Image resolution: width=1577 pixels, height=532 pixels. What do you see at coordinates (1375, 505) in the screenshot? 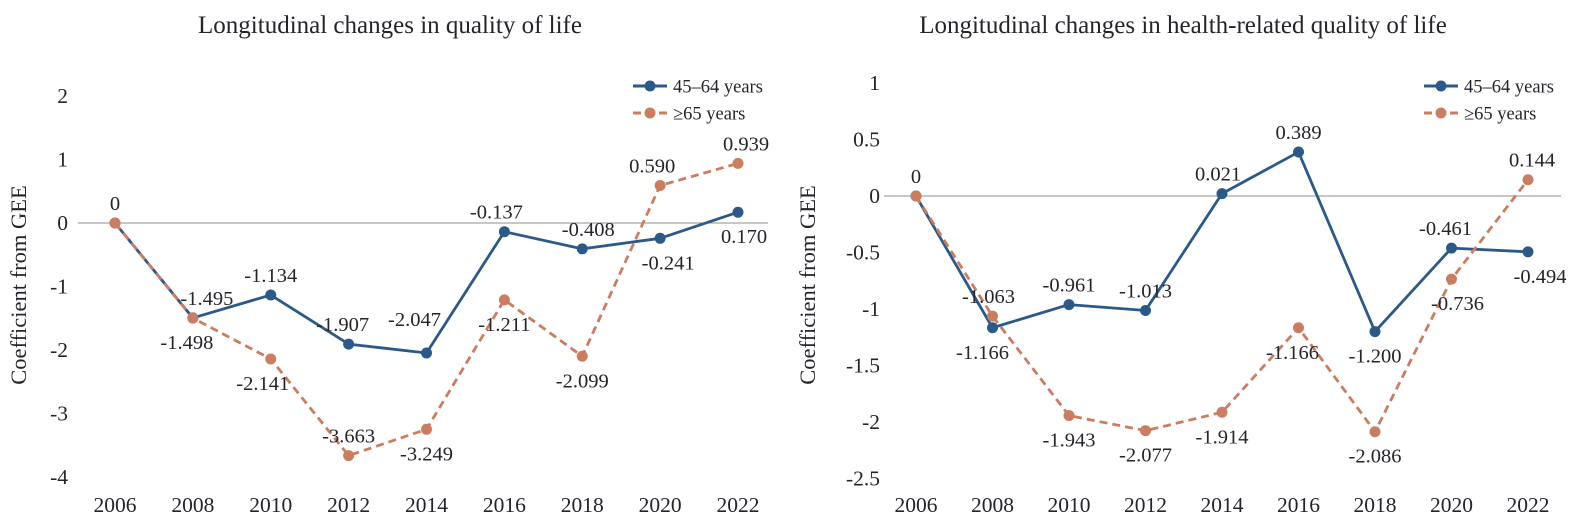
I see `x-tick-label: 2018` at bounding box center [1375, 505].